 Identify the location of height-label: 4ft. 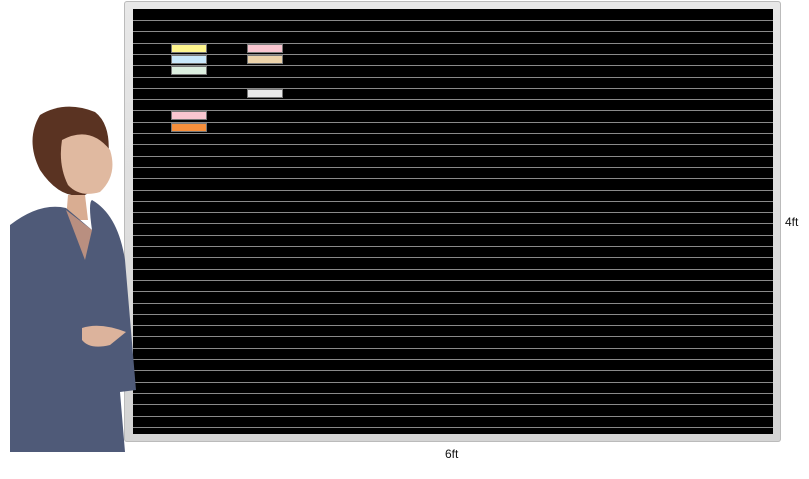
(792, 222).